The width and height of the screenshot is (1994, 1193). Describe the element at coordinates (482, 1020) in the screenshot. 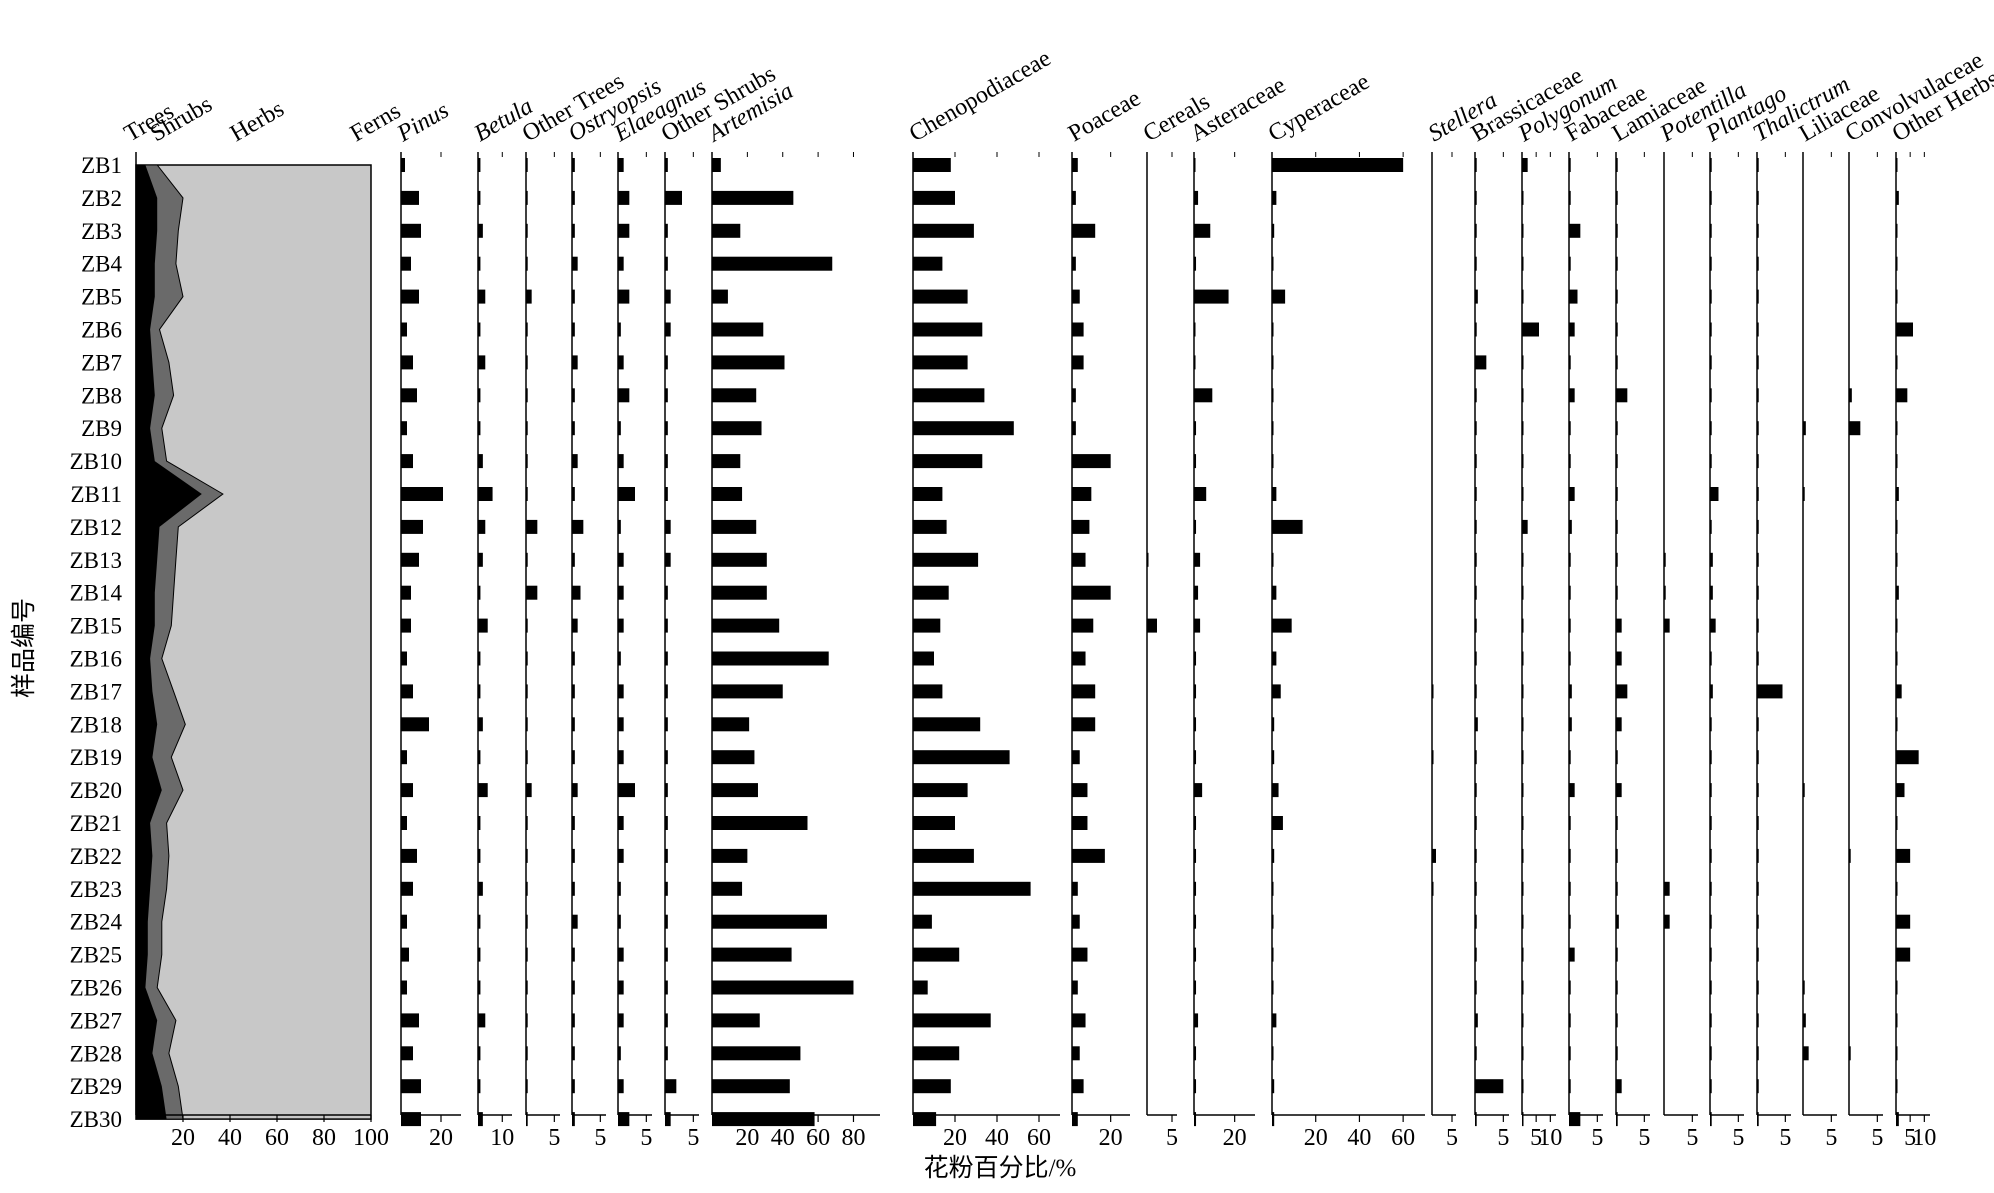

I see `bar-betula-zb27` at that location.